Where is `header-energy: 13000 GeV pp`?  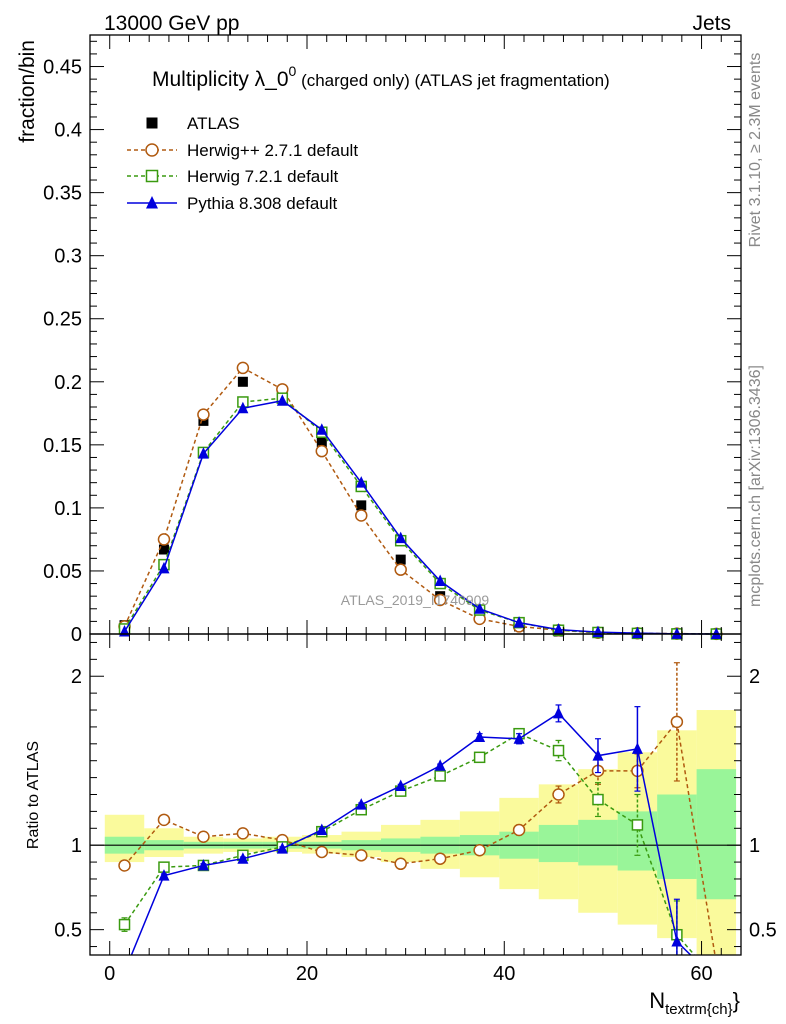
header-energy: 13000 GeV pp is located at coordinates (171, 23).